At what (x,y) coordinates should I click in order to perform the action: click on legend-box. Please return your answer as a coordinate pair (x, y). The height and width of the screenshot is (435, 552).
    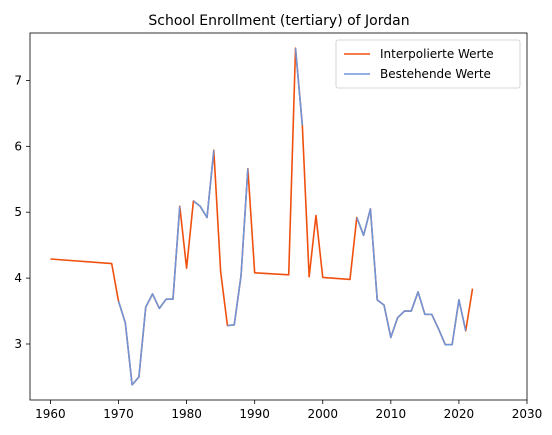
    Looking at the image, I should click on (428, 64).